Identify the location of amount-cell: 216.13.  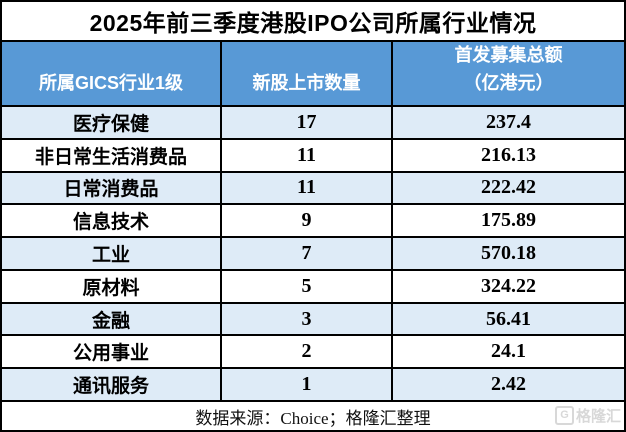
(508, 154).